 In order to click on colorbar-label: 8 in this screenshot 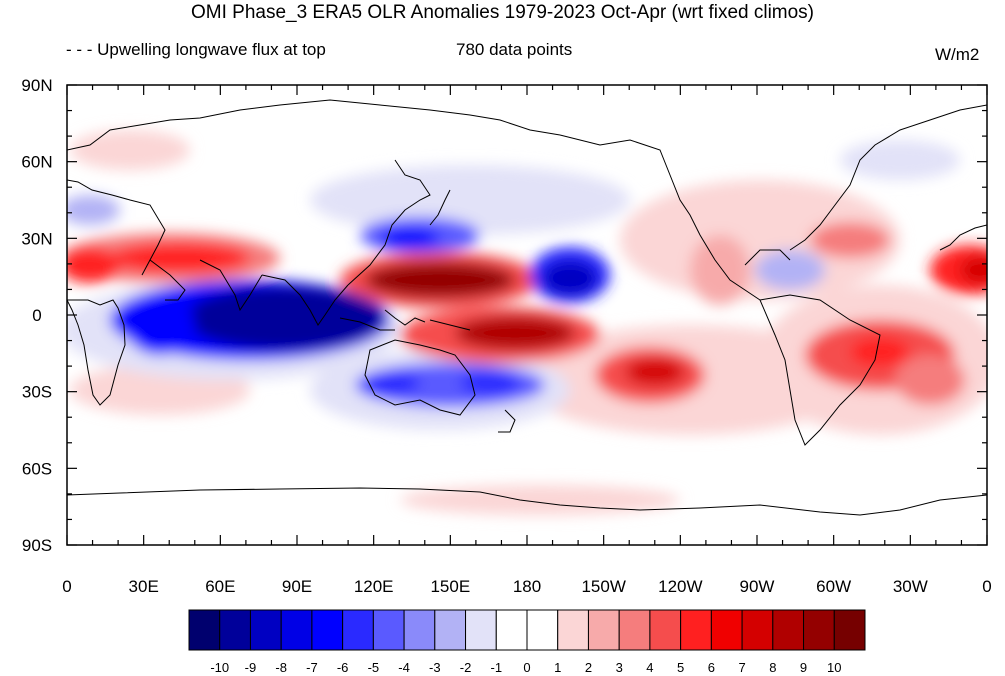, I will do `click(772, 667)`.